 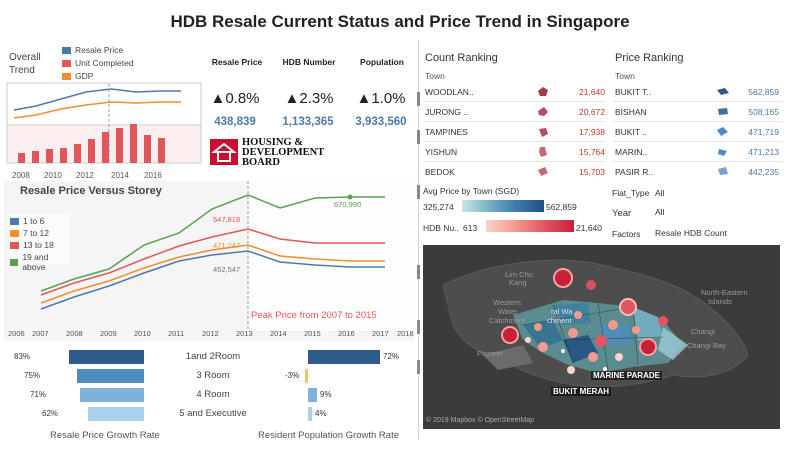 What do you see at coordinates (98, 63) in the screenshot?
I see `legend-unit-completed: Unit Completed` at bounding box center [98, 63].